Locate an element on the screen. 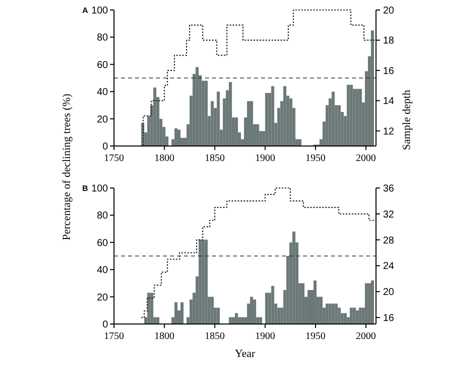  y2-tick-label: 24 is located at coordinates (389, 266).